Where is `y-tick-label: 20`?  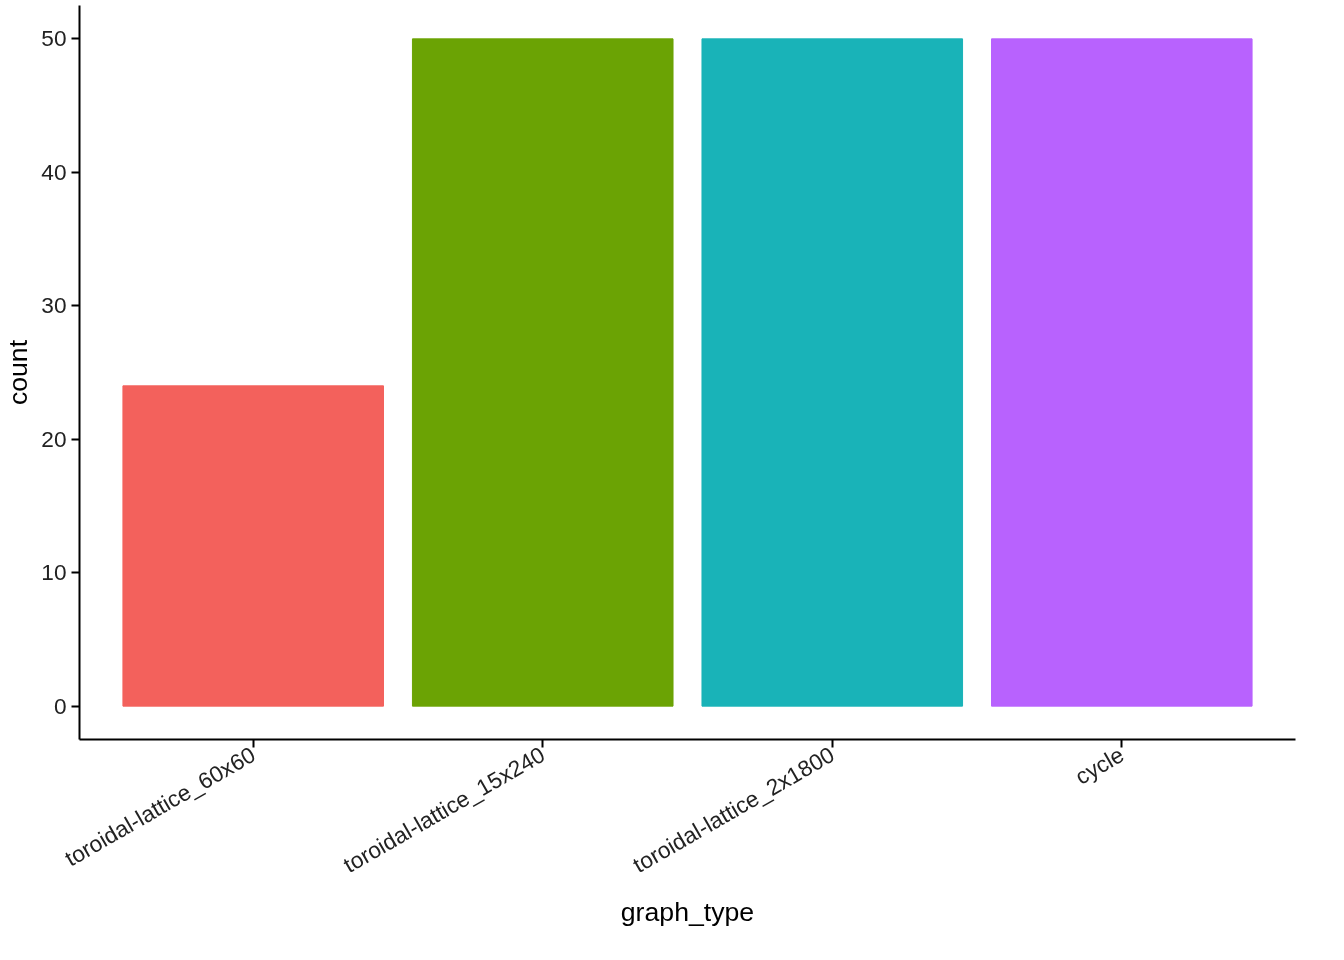 y-tick-label: 20 is located at coordinates (54, 438).